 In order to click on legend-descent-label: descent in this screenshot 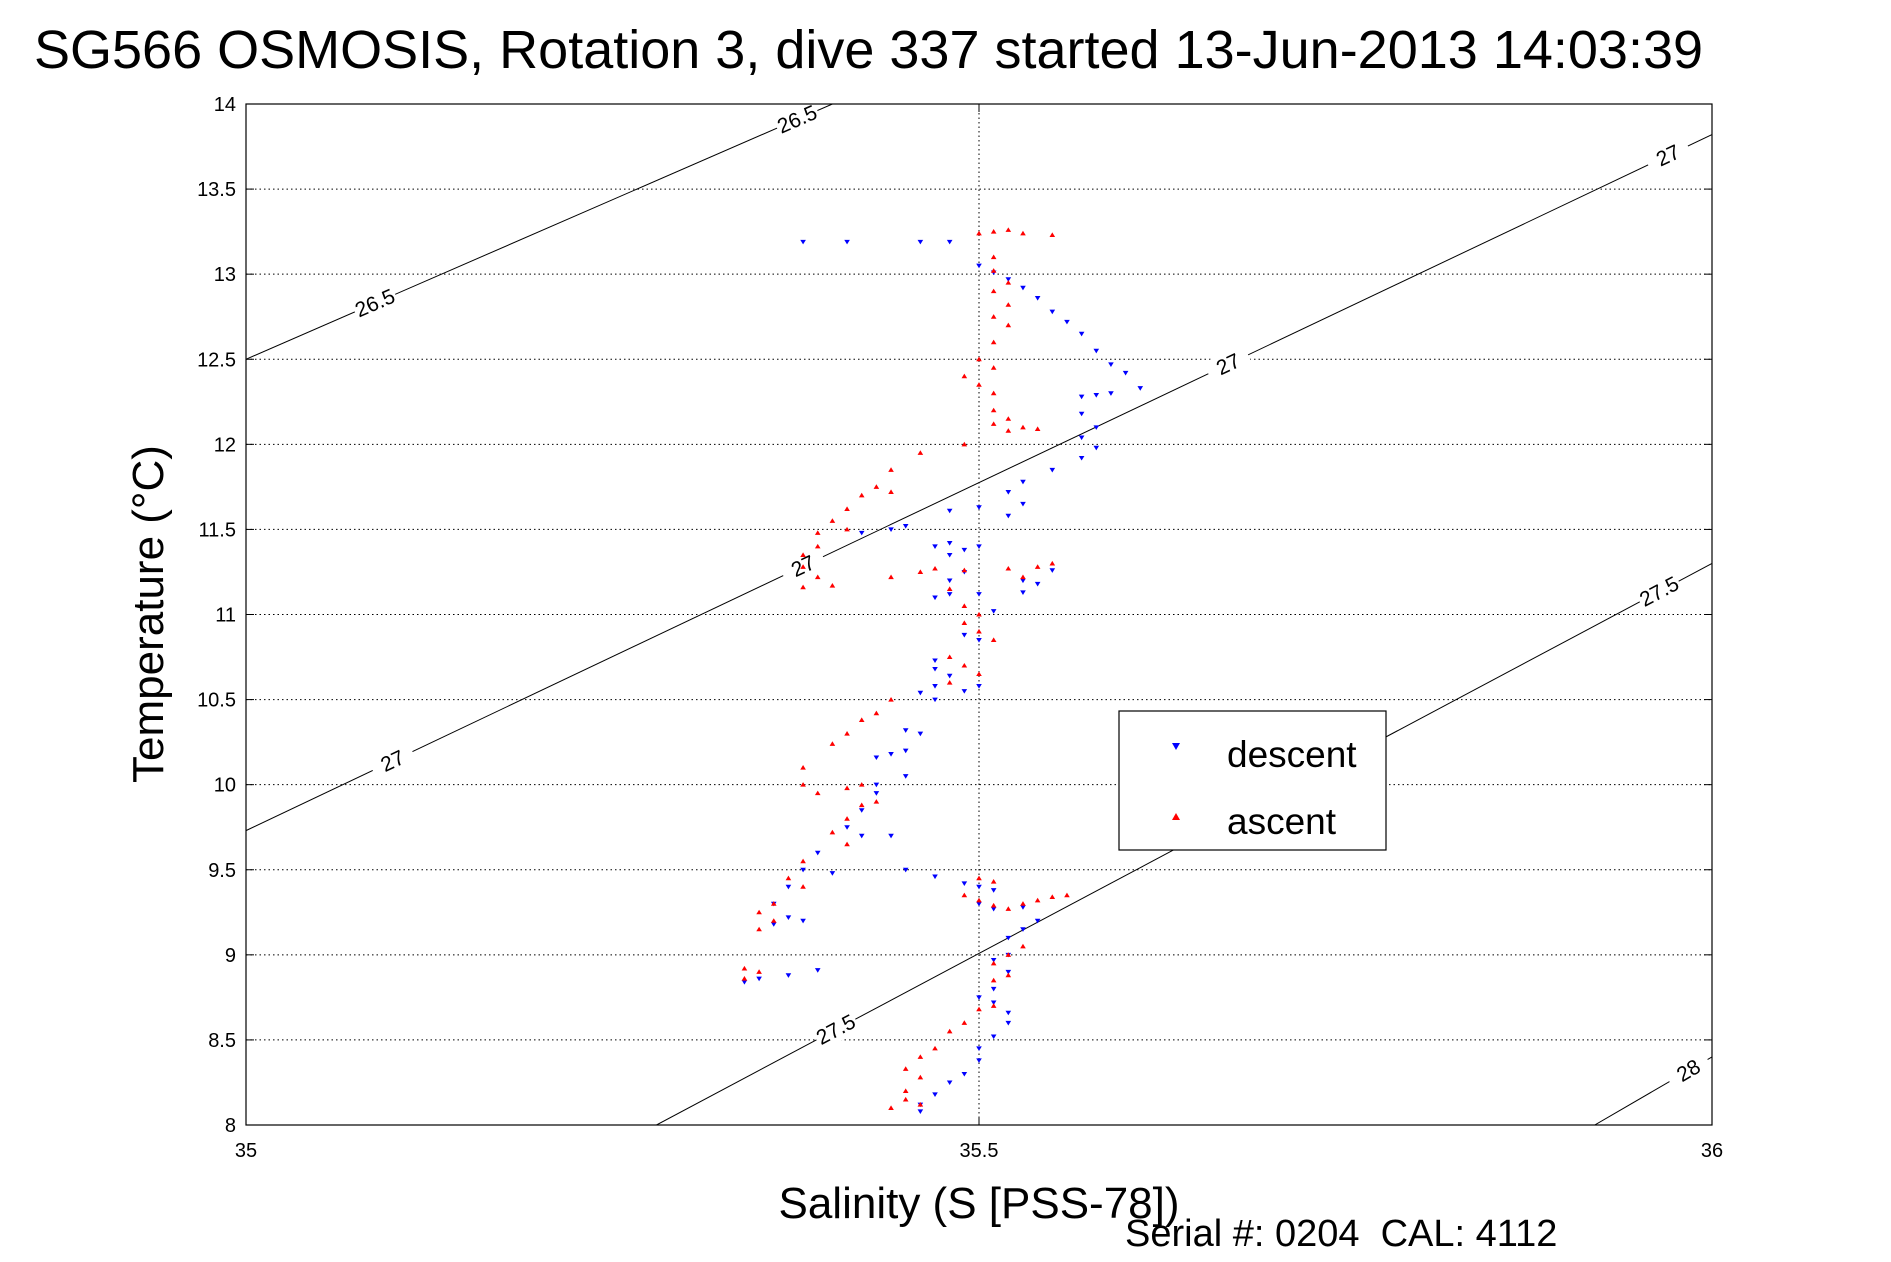, I will do `click(1292, 754)`.